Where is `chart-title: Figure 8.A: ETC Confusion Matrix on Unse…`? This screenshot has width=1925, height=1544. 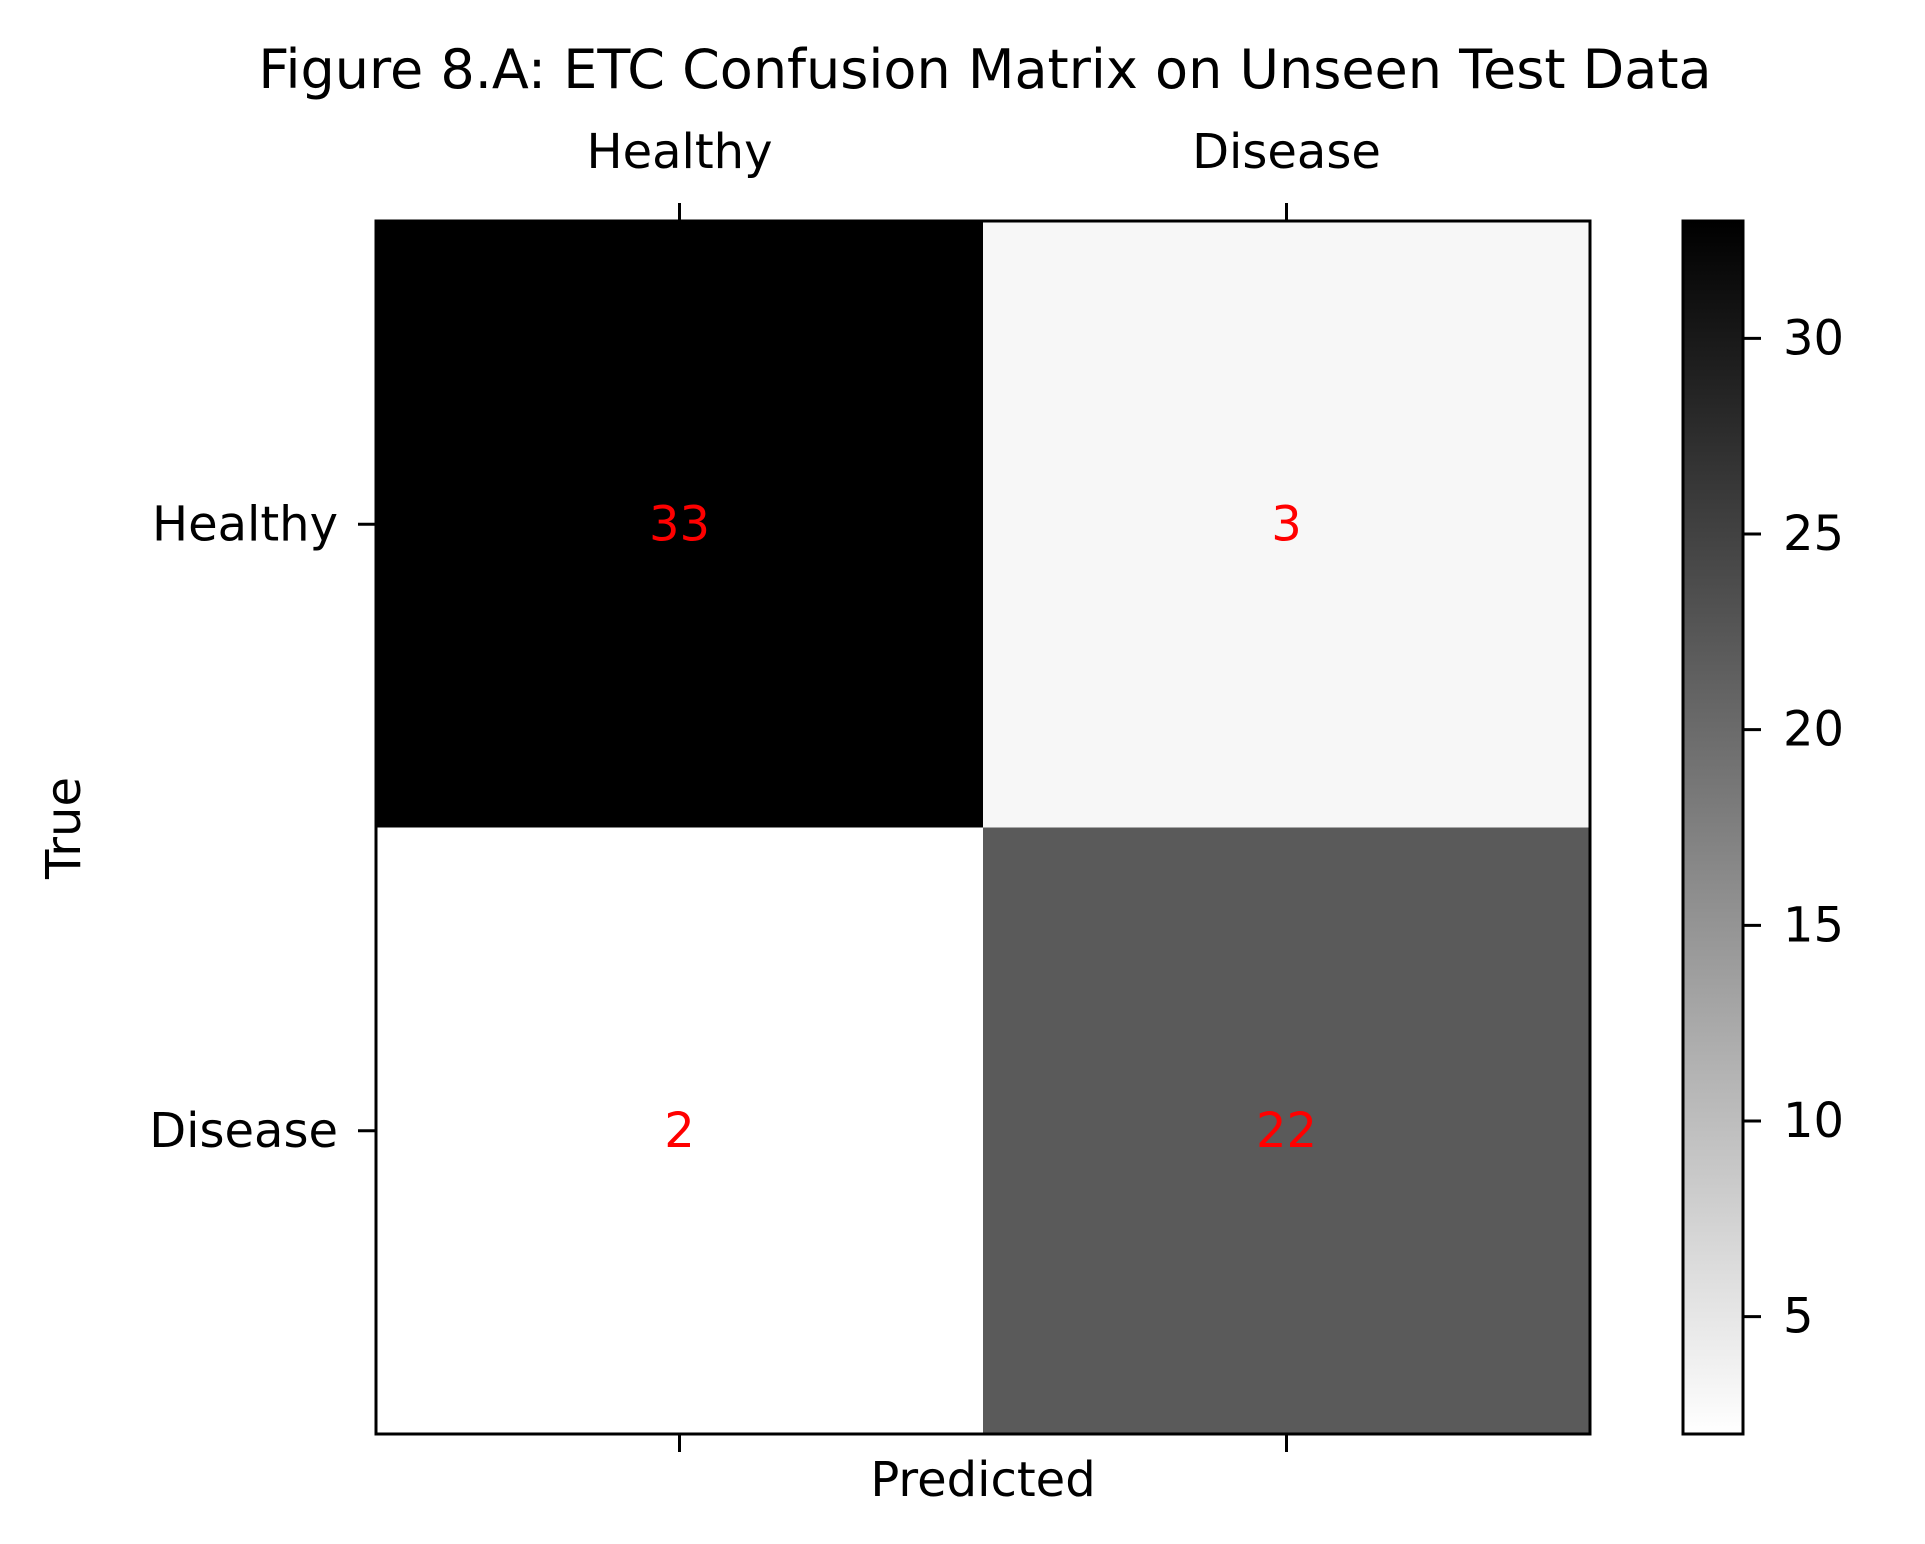 chart-title: Figure 8.A: ETC Confusion Matrix on Unse… is located at coordinates (984, 69).